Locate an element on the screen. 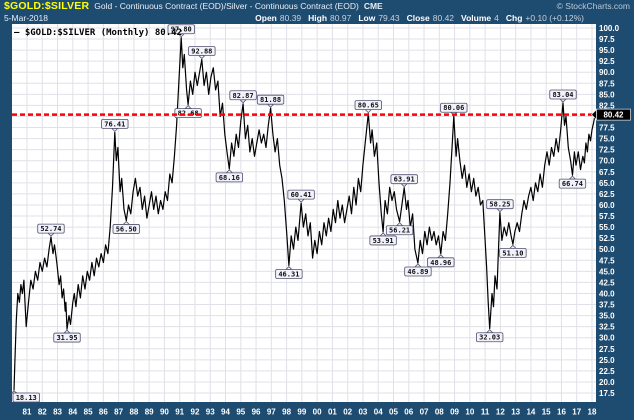 Image resolution: width=634 pixels, height=420 pixels. callout-value: 51.10 is located at coordinates (512, 253).